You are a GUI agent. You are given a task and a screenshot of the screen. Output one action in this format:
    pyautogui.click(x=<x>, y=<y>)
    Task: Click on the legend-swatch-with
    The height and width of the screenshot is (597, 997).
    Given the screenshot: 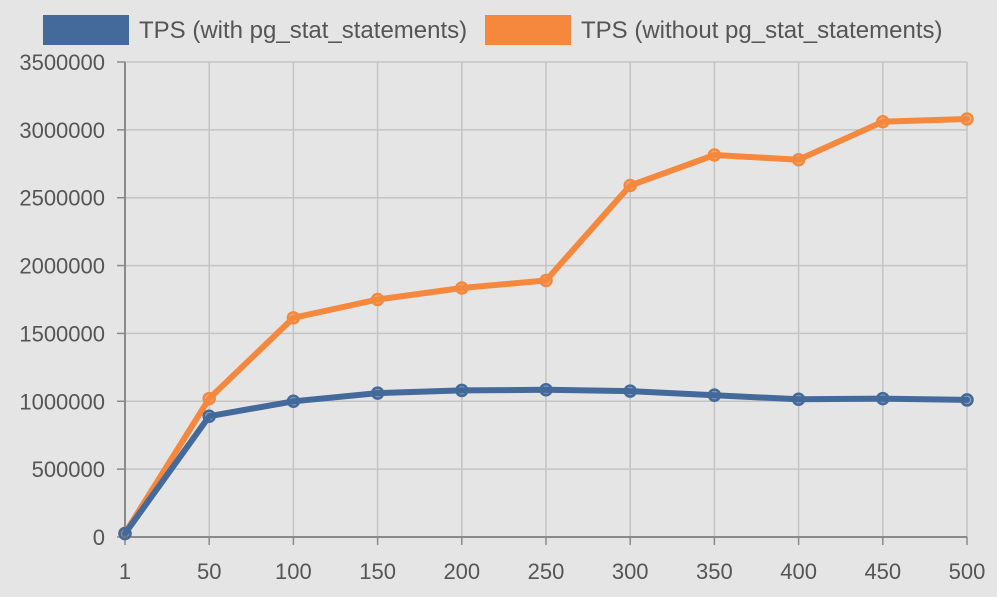 What is the action you would take?
    pyautogui.click(x=86, y=30)
    